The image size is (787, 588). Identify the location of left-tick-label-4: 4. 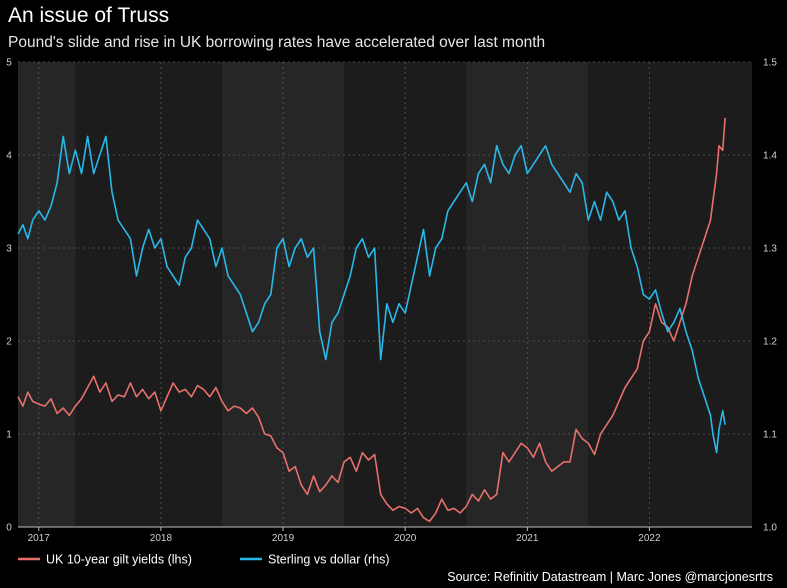
(9, 156).